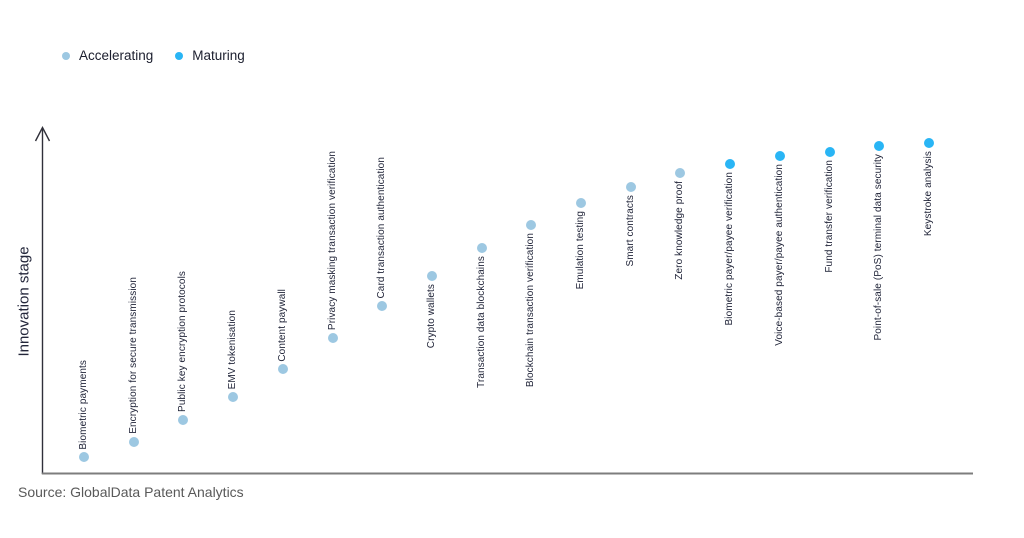  I want to click on data-point-label: Zero knowledge proof, so click(680, 230).